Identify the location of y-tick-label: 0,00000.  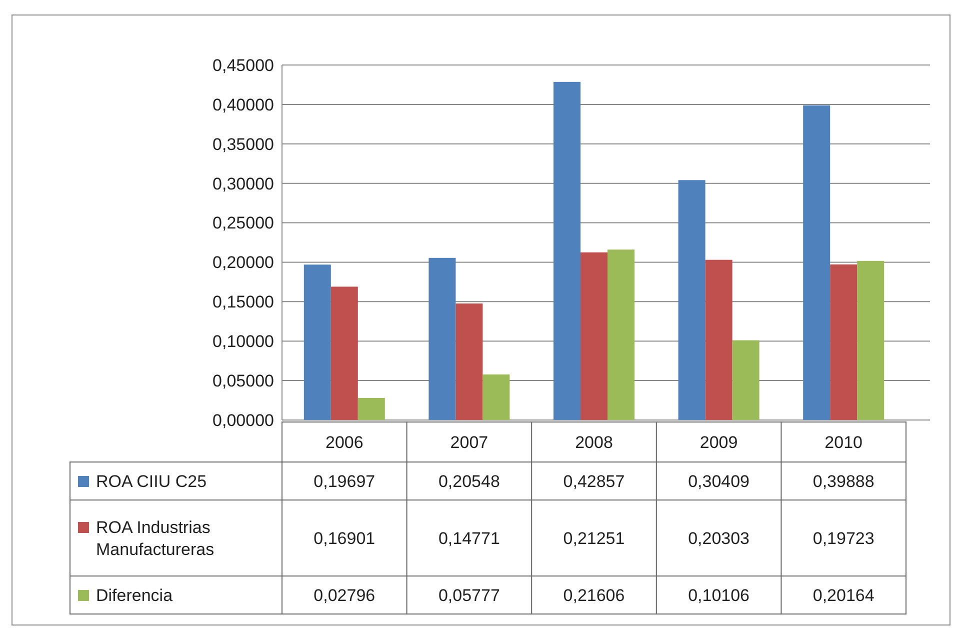
(243, 420).